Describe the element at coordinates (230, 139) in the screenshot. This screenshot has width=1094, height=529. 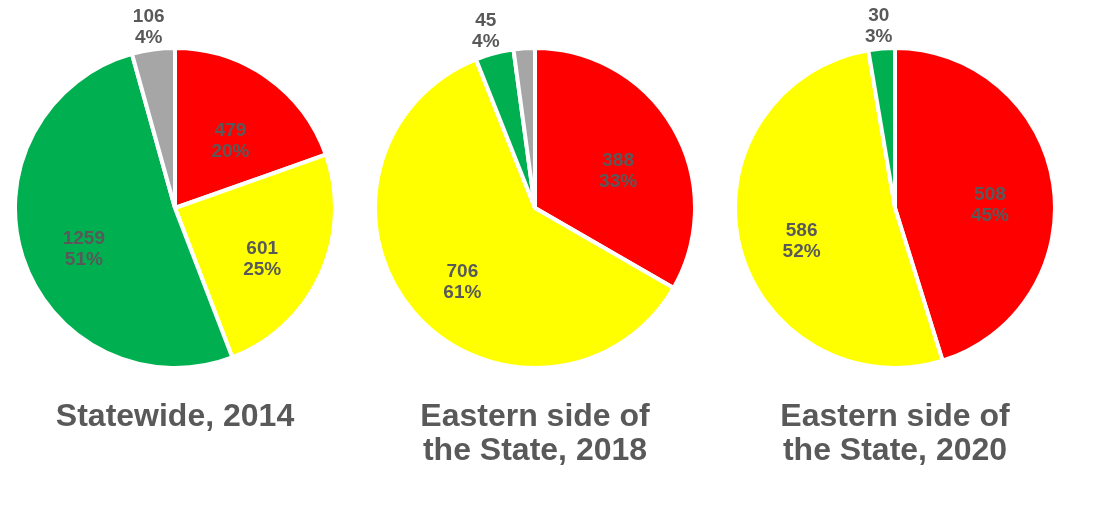
I see `data-label: 479 20%` at that location.